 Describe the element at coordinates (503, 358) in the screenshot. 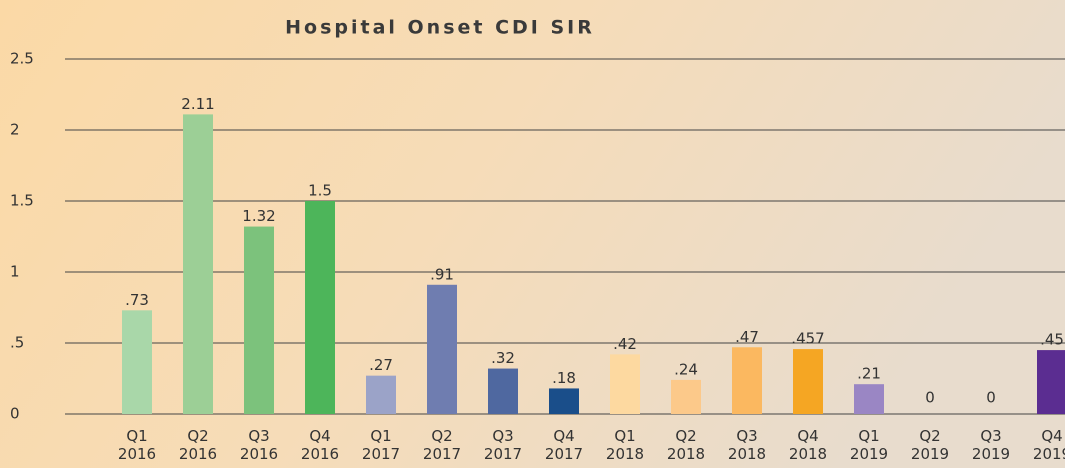

I see `value-label: .32` at that location.